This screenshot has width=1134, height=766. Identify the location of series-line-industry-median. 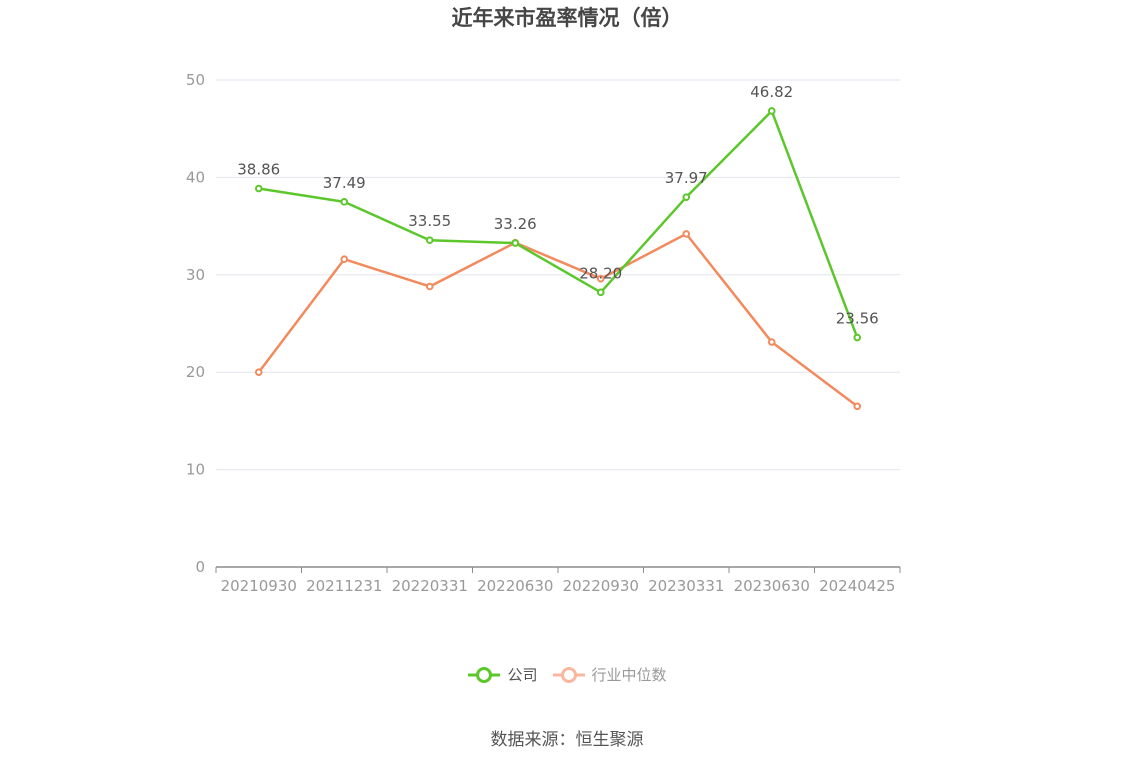
(558, 320).